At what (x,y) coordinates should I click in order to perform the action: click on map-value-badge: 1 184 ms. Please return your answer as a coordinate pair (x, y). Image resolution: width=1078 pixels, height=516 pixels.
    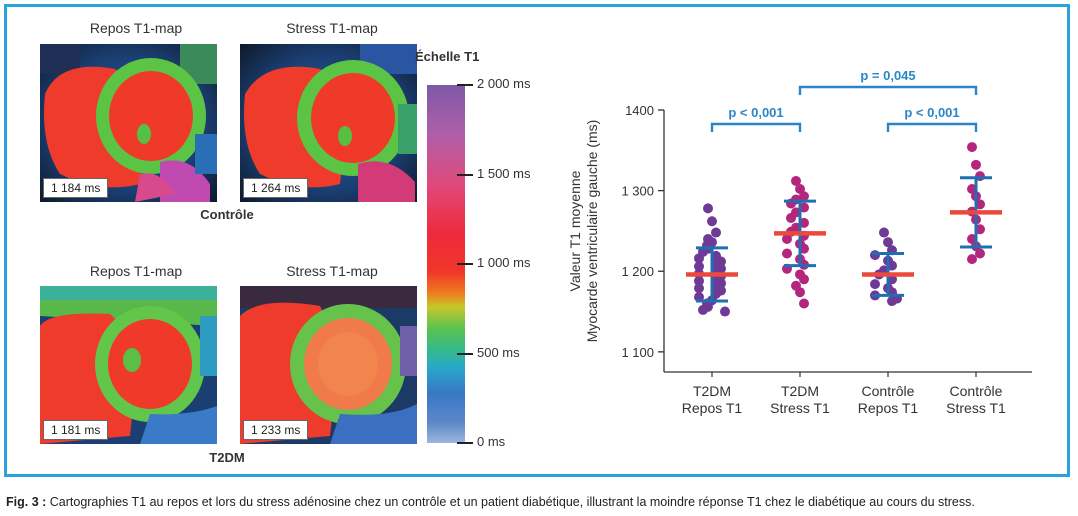
    Looking at the image, I should click on (76, 188).